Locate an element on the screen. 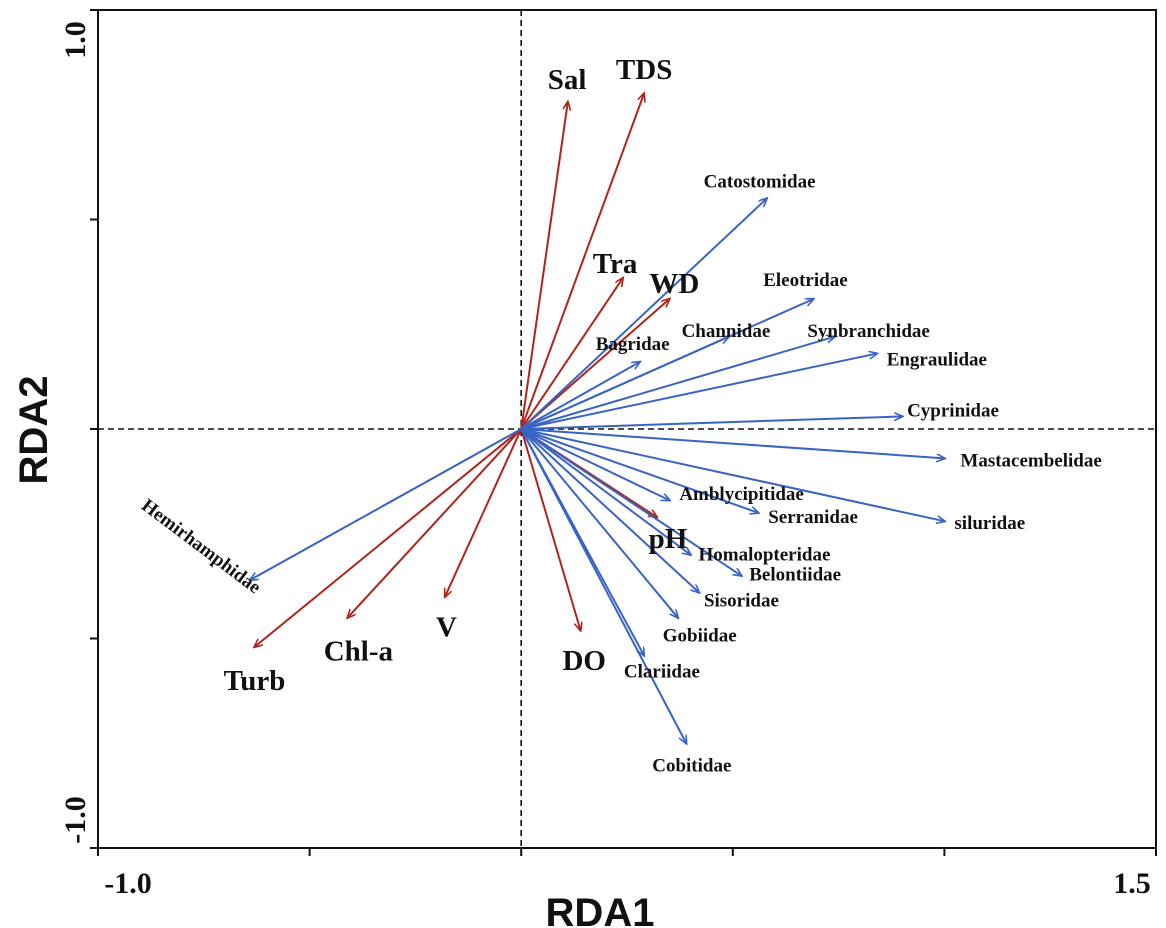 The image size is (1166, 928). env-label-4: pH is located at coordinates (668, 539).